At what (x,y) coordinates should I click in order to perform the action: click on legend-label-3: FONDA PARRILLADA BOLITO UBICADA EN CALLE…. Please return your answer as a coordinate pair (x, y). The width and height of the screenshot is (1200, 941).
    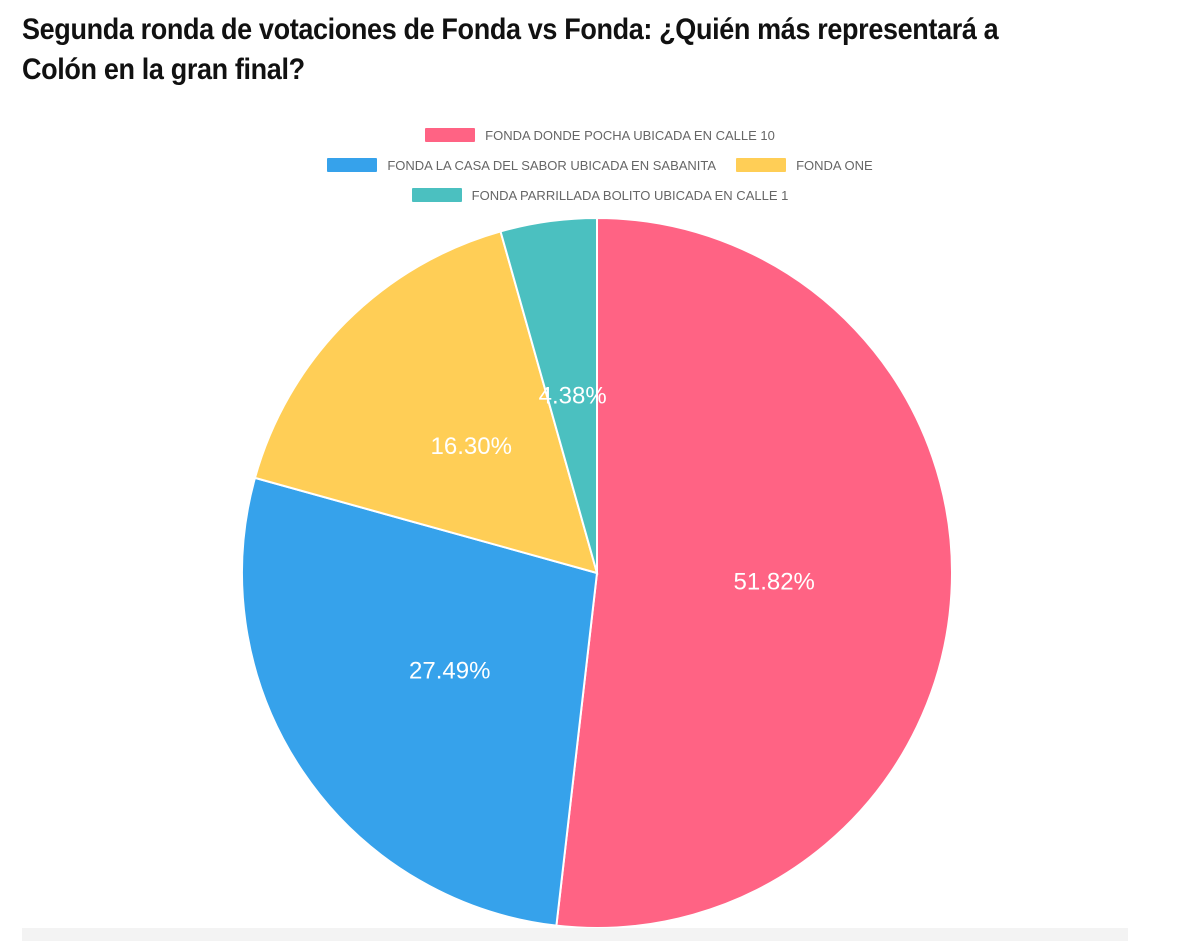
    Looking at the image, I should click on (630, 195).